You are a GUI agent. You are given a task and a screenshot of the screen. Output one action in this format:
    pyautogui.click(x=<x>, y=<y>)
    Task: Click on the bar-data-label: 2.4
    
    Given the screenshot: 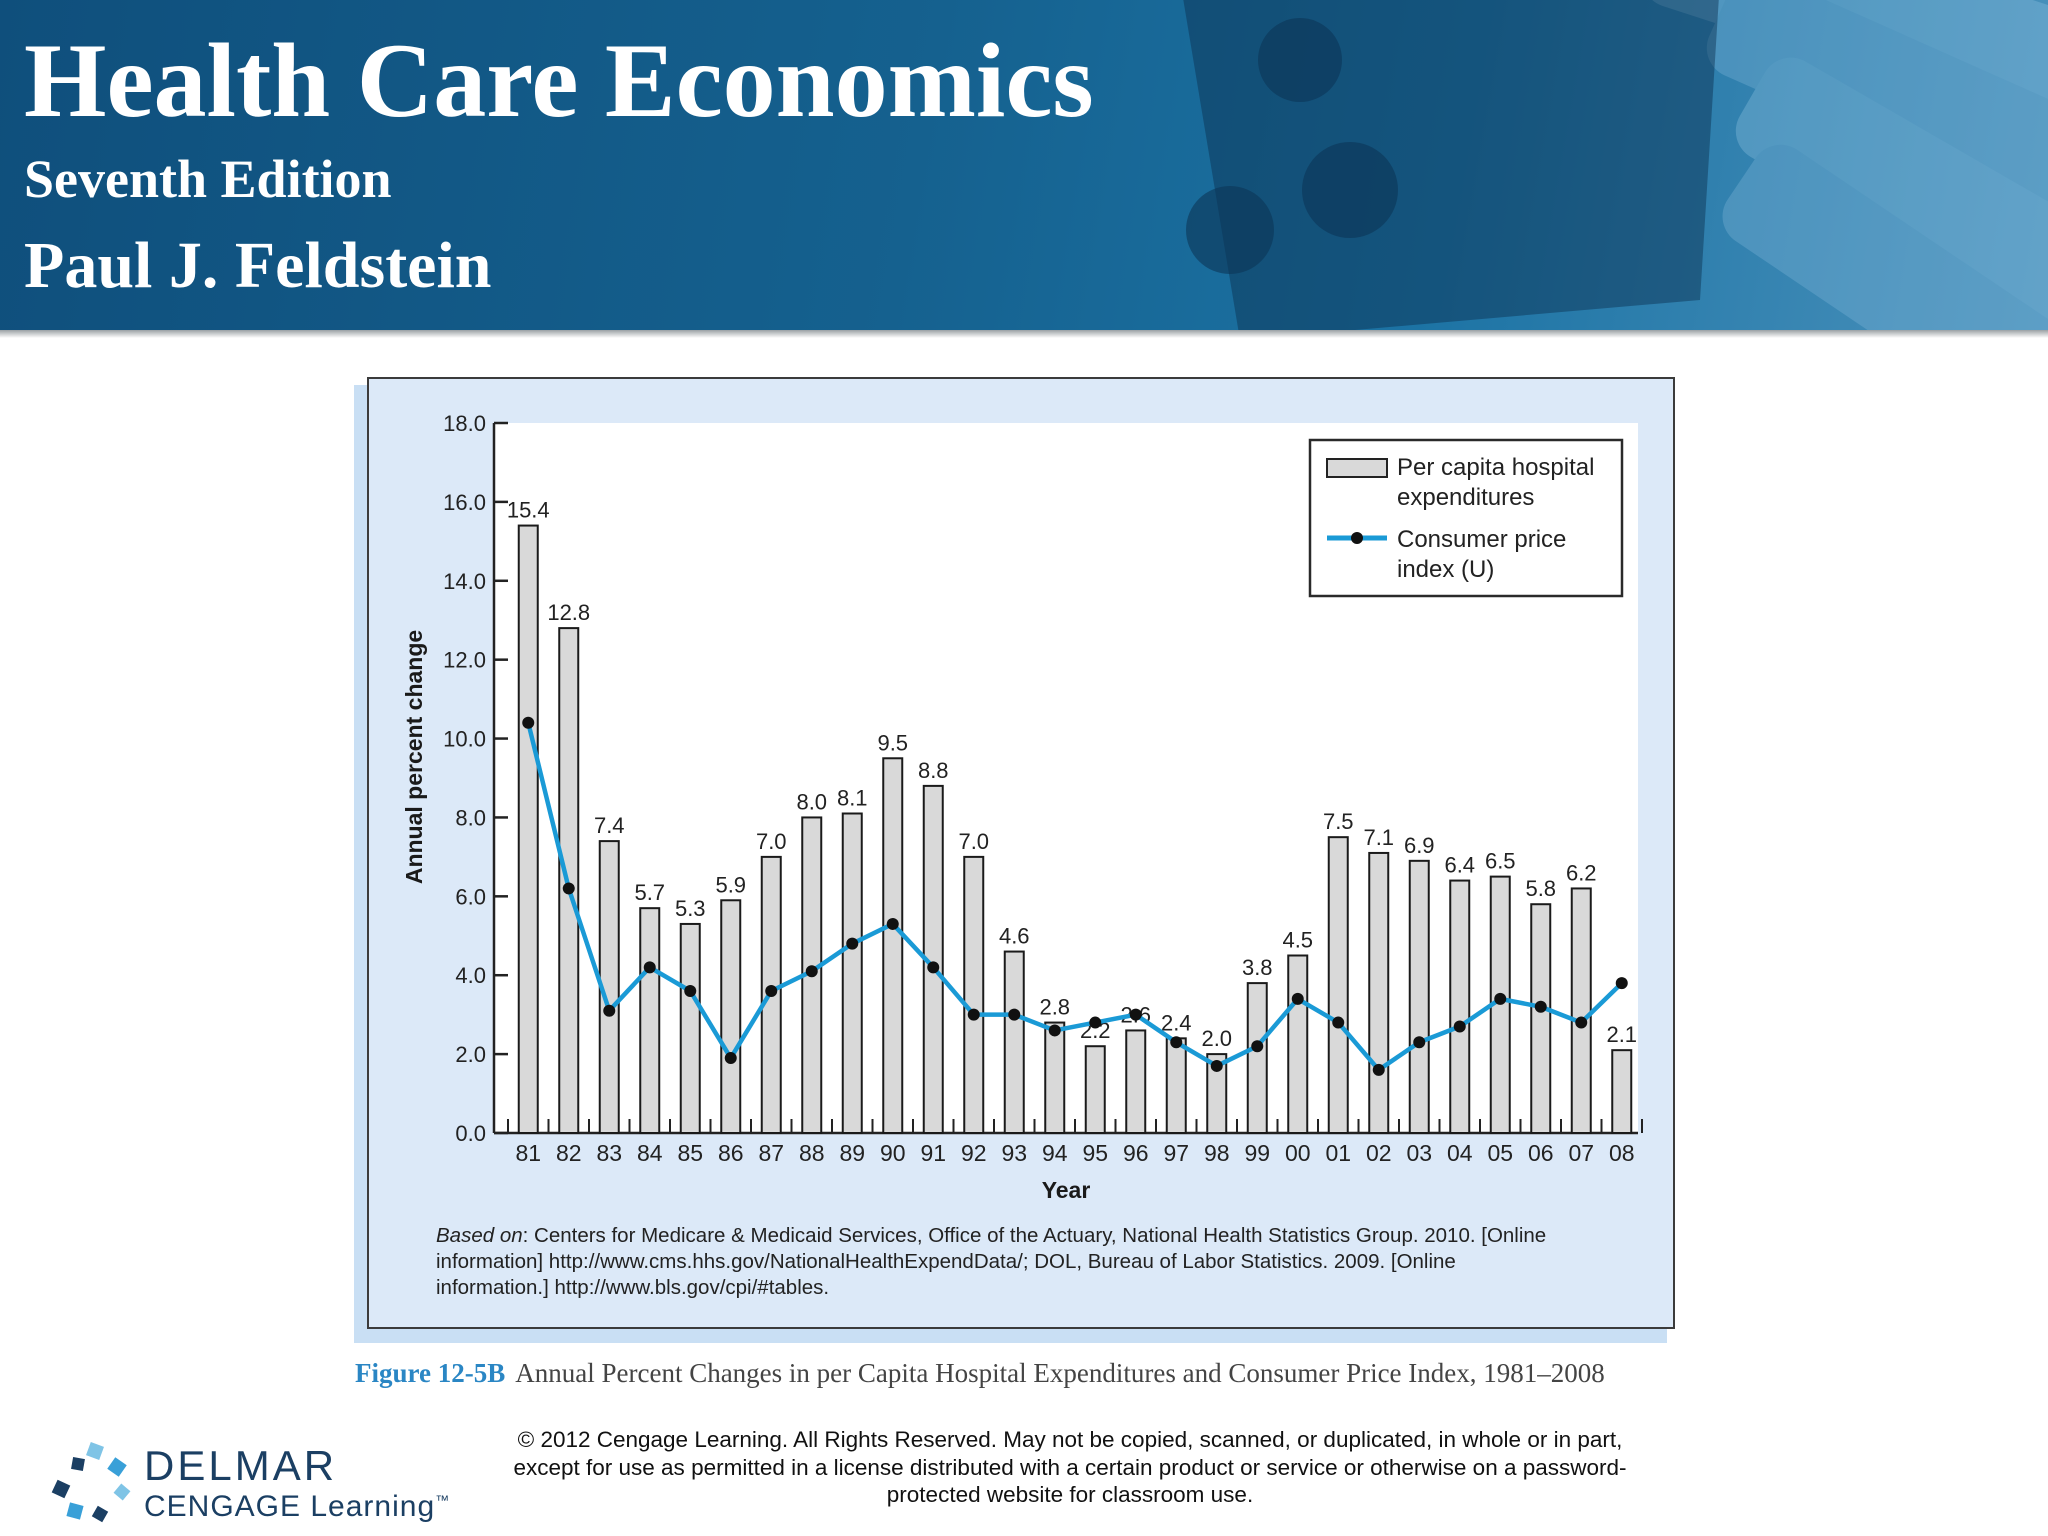 What is the action you would take?
    pyautogui.click(x=1176, y=1022)
    